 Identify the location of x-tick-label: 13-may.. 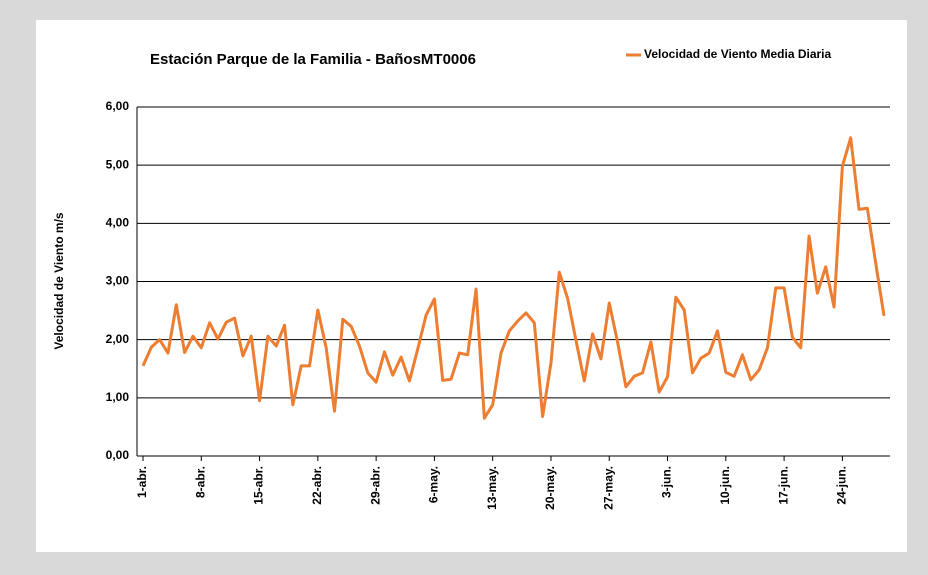
(492, 488).